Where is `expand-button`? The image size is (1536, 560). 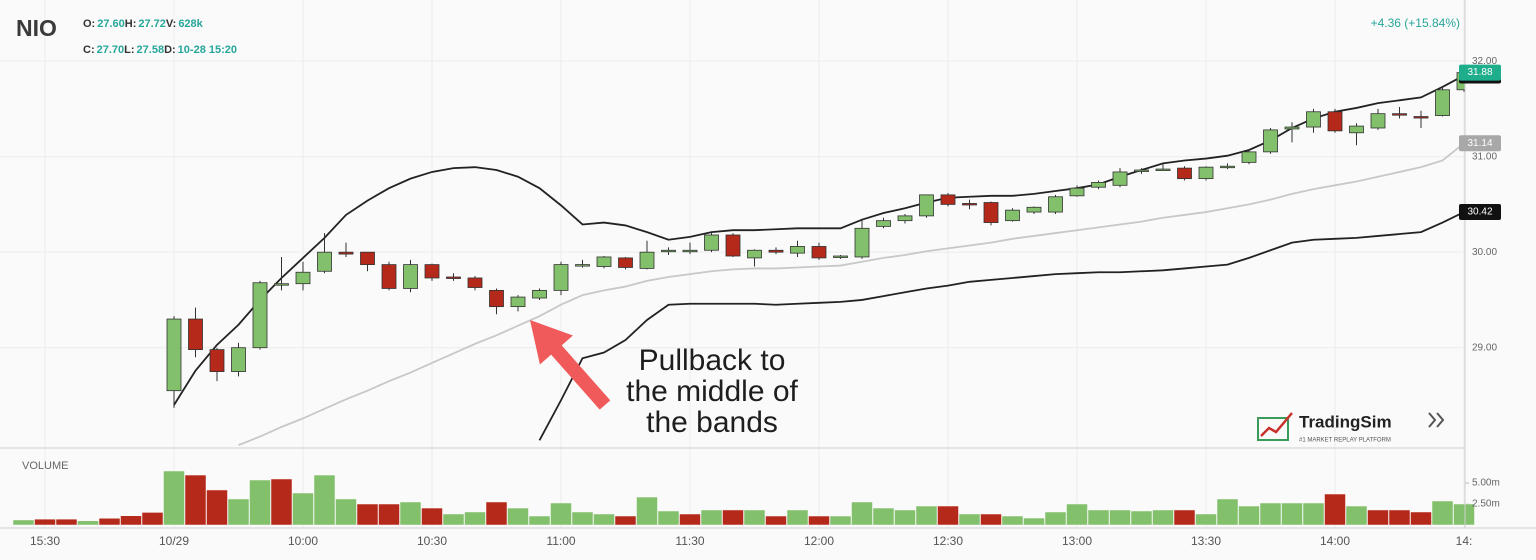
expand-button is located at coordinates (1437, 420).